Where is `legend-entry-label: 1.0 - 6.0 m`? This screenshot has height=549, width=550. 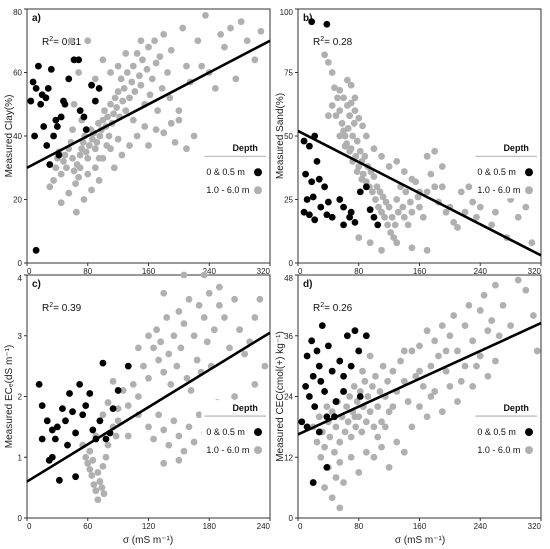
legend-entry-label: 1.0 - 6.0 m is located at coordinates (227, 190).